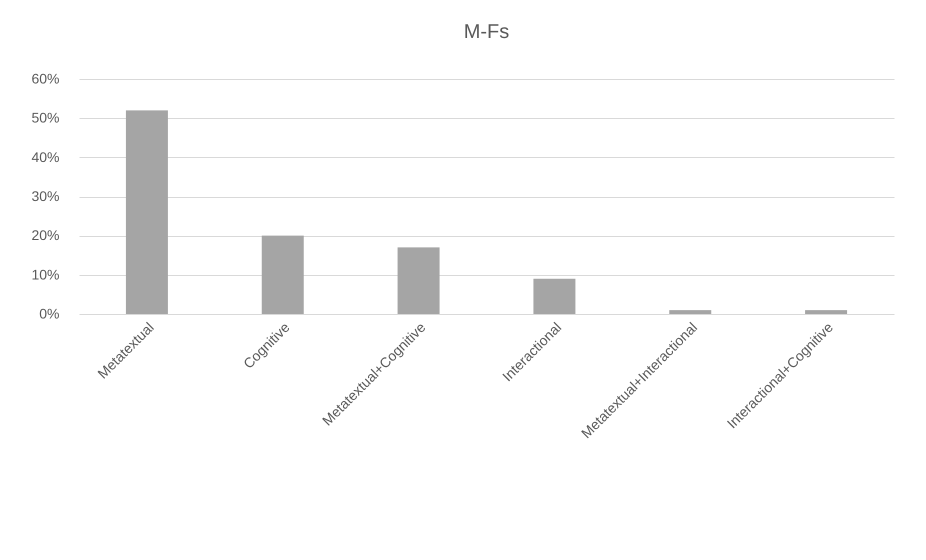 The height and width of the screenshot is (560, 926). I want to click on y-tick-label: 60%, so click(45, 78).